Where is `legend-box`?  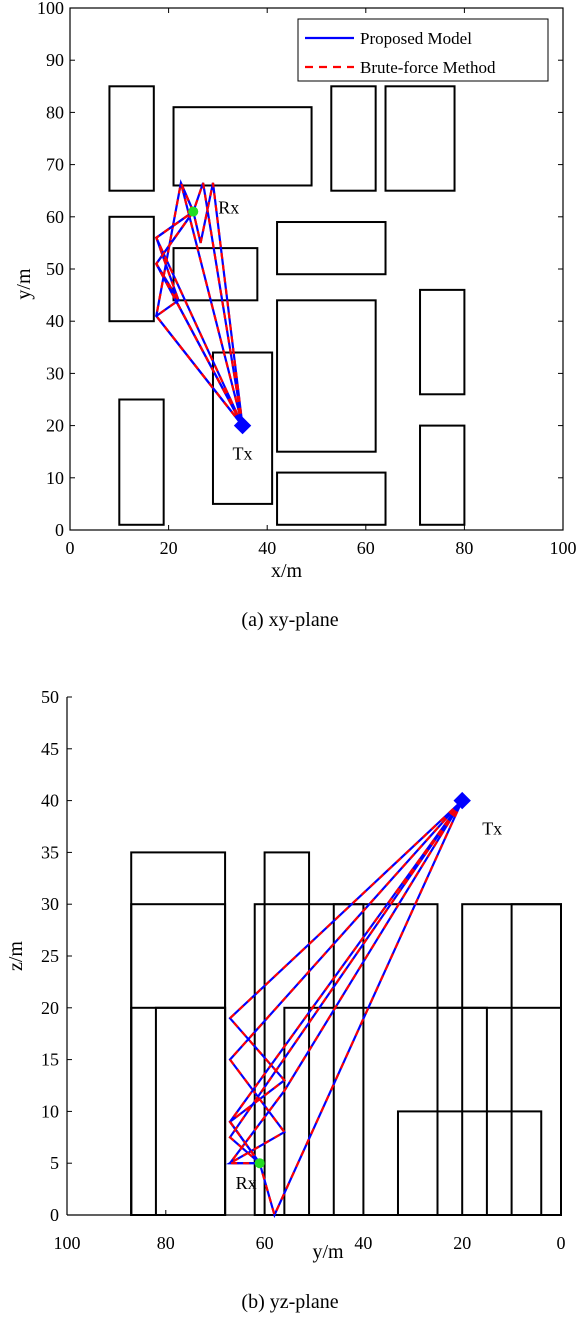
legend-box is located at coordinates (423, 50).